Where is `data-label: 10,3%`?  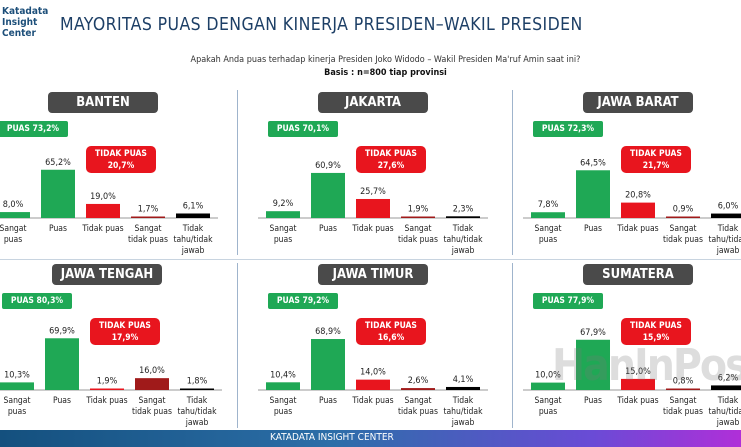
data-label: 10,3% is located at coordinates (17, 375).